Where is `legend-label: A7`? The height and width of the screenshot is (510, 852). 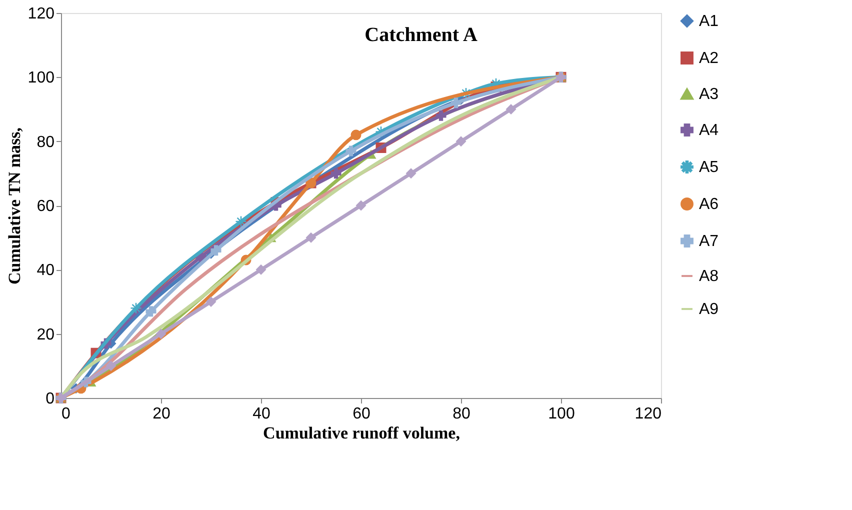 legend-label: A7 is located at coordinates (709, 241).